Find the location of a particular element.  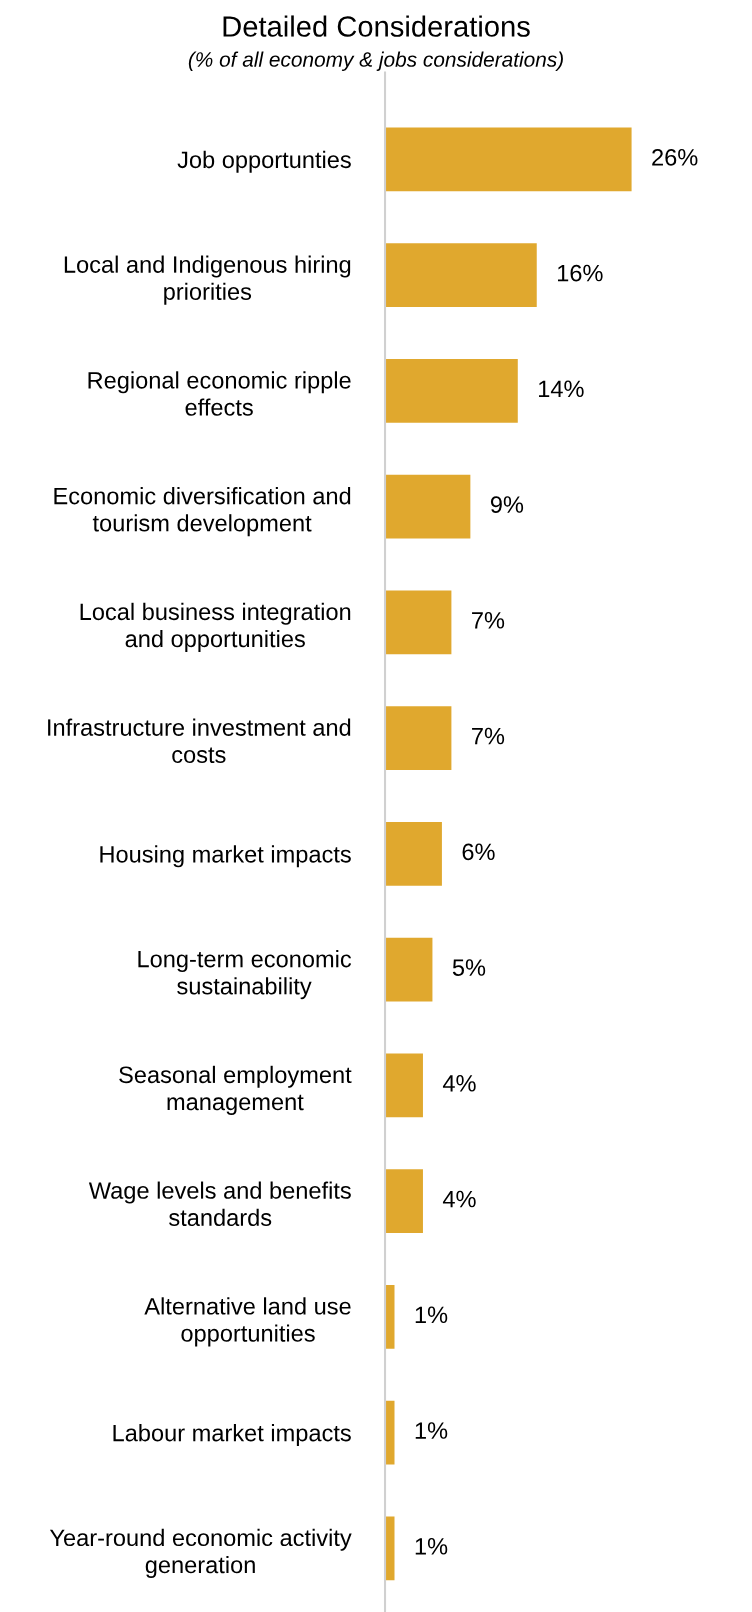

data-label: 9% is located at coordinates (507, 504).